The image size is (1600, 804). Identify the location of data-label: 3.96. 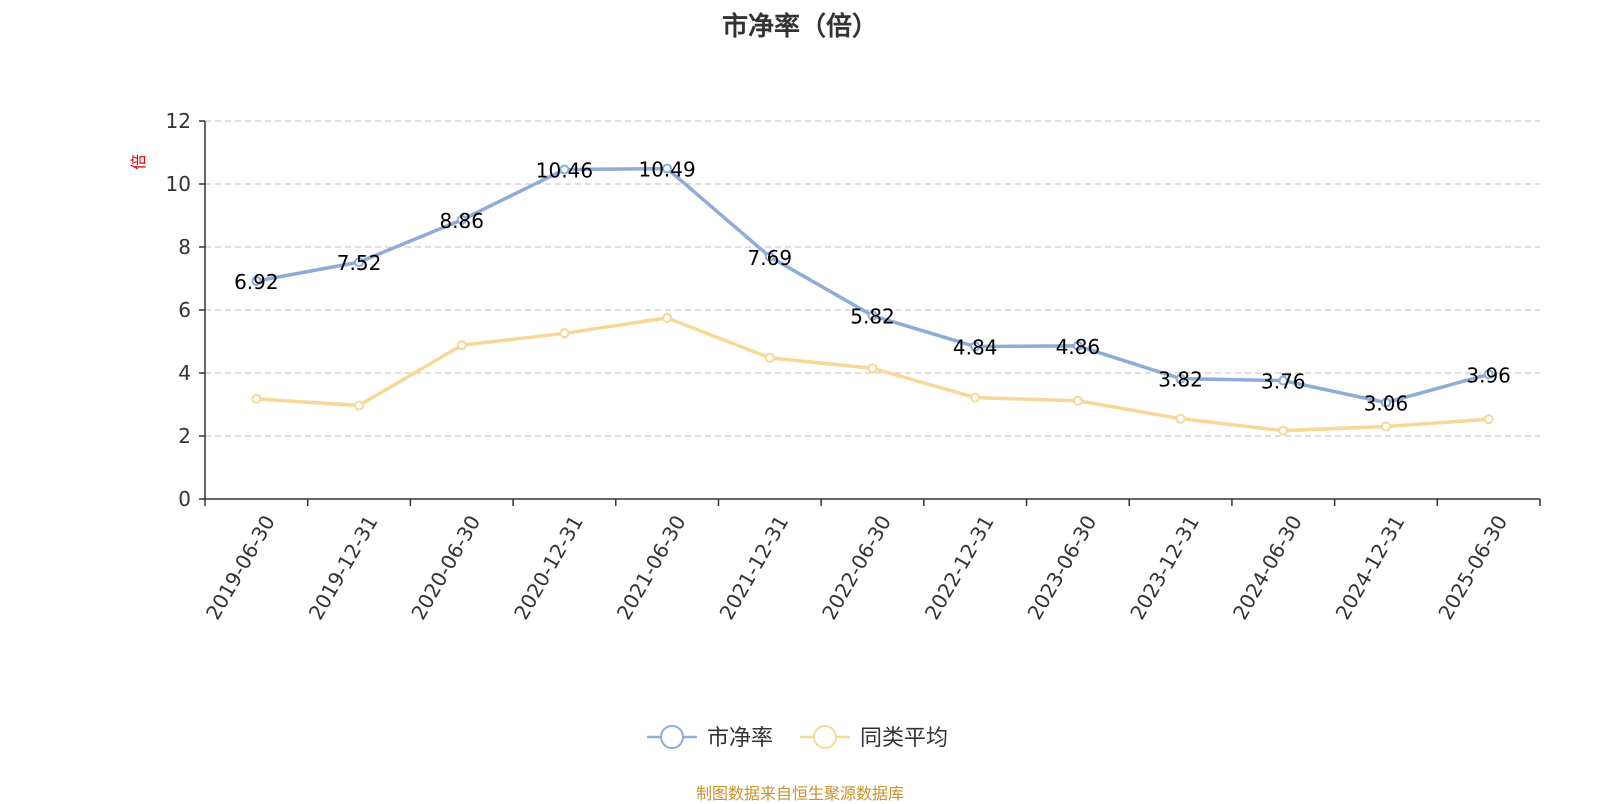
(1488, 375).